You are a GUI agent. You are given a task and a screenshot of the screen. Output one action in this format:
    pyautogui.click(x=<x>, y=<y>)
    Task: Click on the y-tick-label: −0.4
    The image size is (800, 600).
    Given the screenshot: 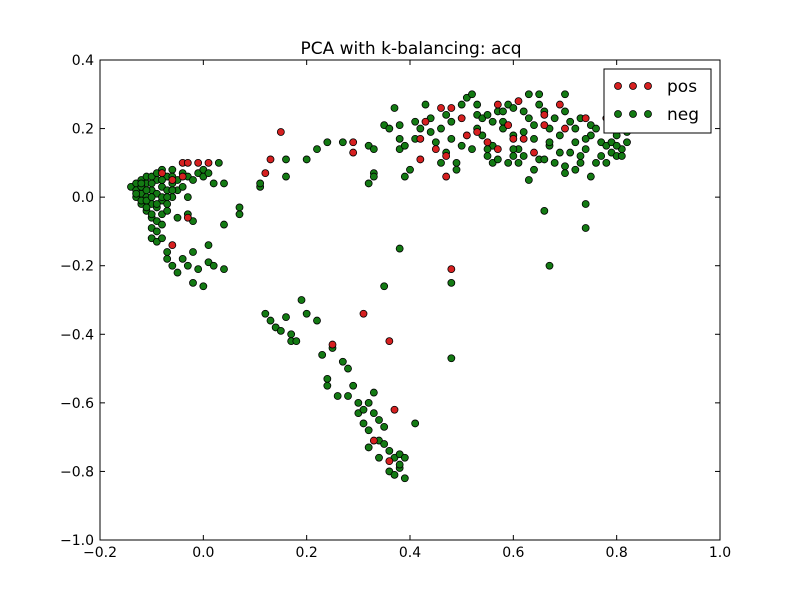 What is the action you would take?
    pyautogui.click(x=77, y=335)
    